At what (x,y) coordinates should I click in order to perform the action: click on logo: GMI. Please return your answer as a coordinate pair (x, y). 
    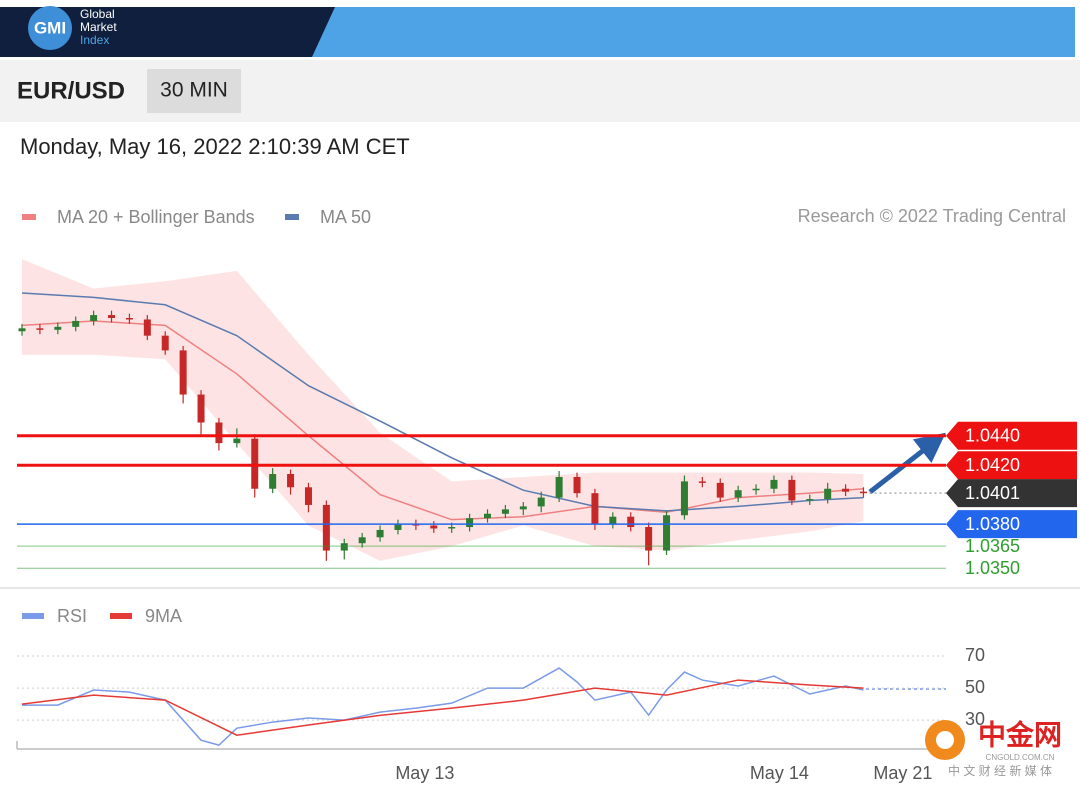
    Looking at the image, I should click on (50, 27).